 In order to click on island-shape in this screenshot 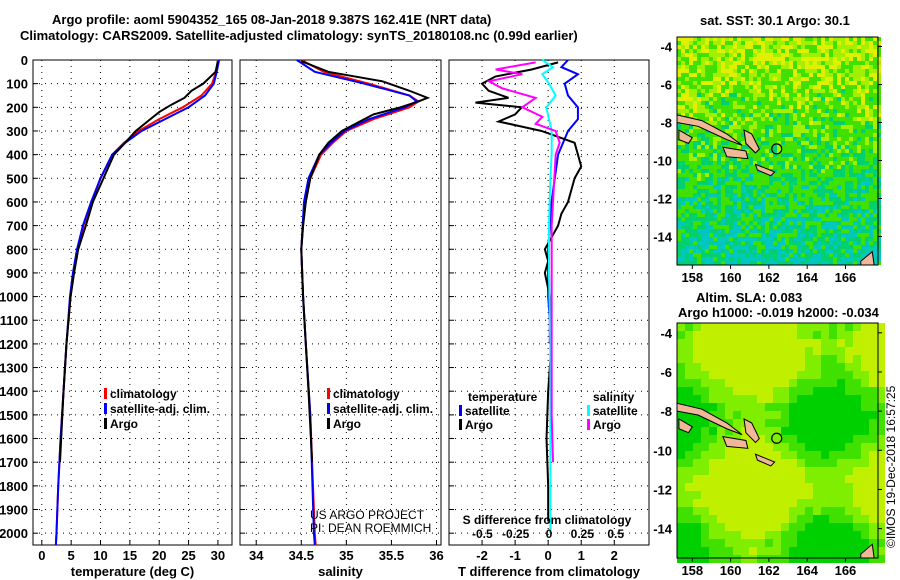, I will do `click(735, 153)`.